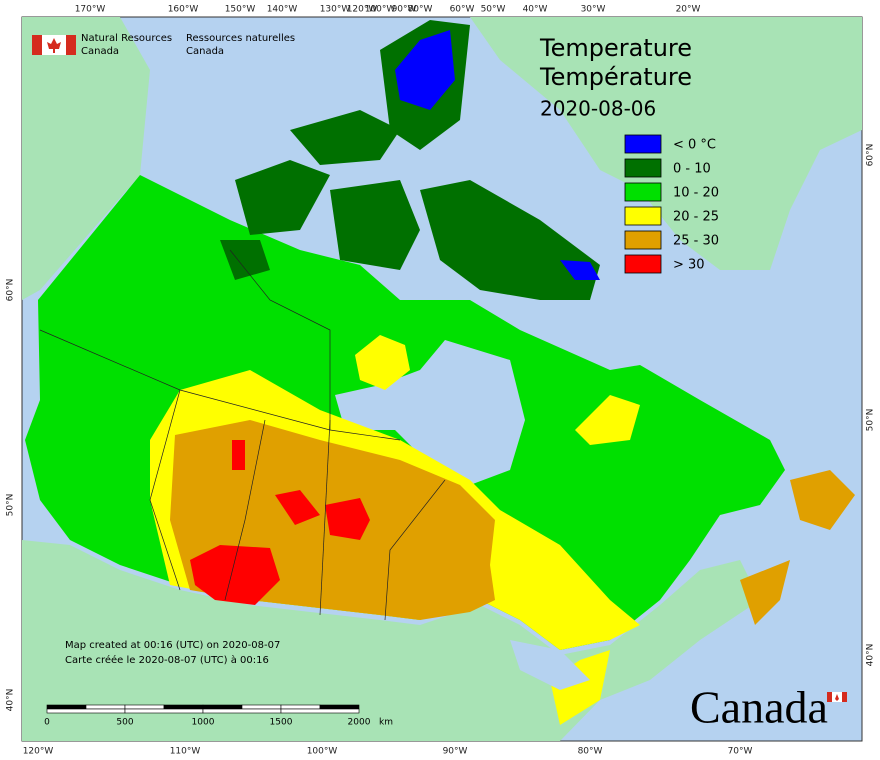 Image resolution: width=880 pixels, height=760 pixels. Describe the element at coordinates (593, 10) in the screenshot. I see `lon-label: 30°W` at that location.